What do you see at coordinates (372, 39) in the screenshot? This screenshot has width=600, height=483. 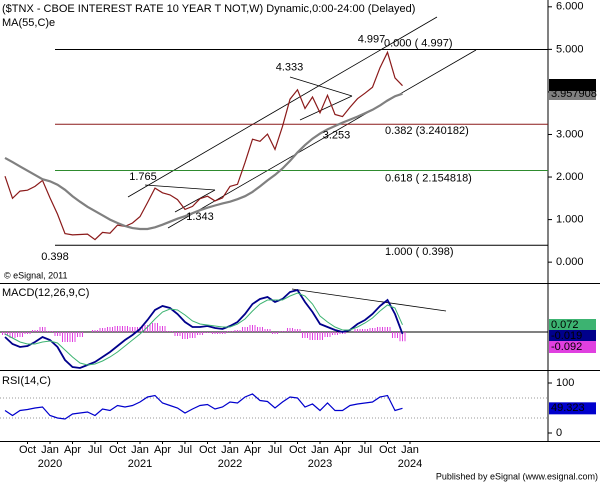 I see `swing-label: 4.997` at bounding box center [372, 39].